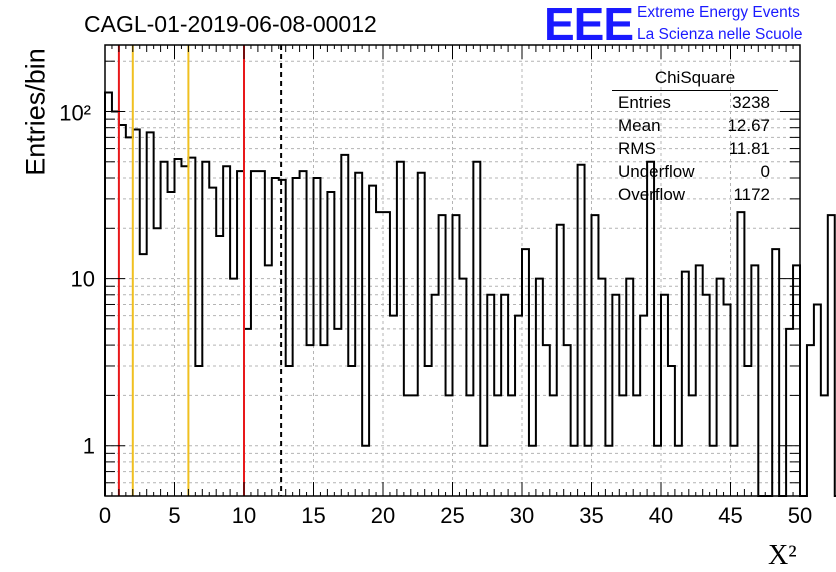 This screenshot has width=836, height=572. I want to click on y-tick-label: 10, so click(83, 279).